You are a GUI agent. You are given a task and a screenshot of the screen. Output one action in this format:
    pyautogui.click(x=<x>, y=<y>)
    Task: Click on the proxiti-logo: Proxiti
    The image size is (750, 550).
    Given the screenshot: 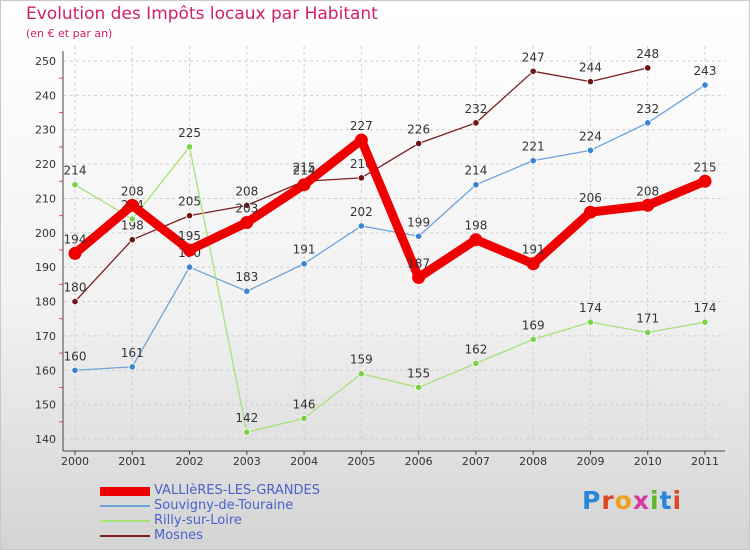 What is the action you would take?
    pyautogui.click(x=632, y=500)
    